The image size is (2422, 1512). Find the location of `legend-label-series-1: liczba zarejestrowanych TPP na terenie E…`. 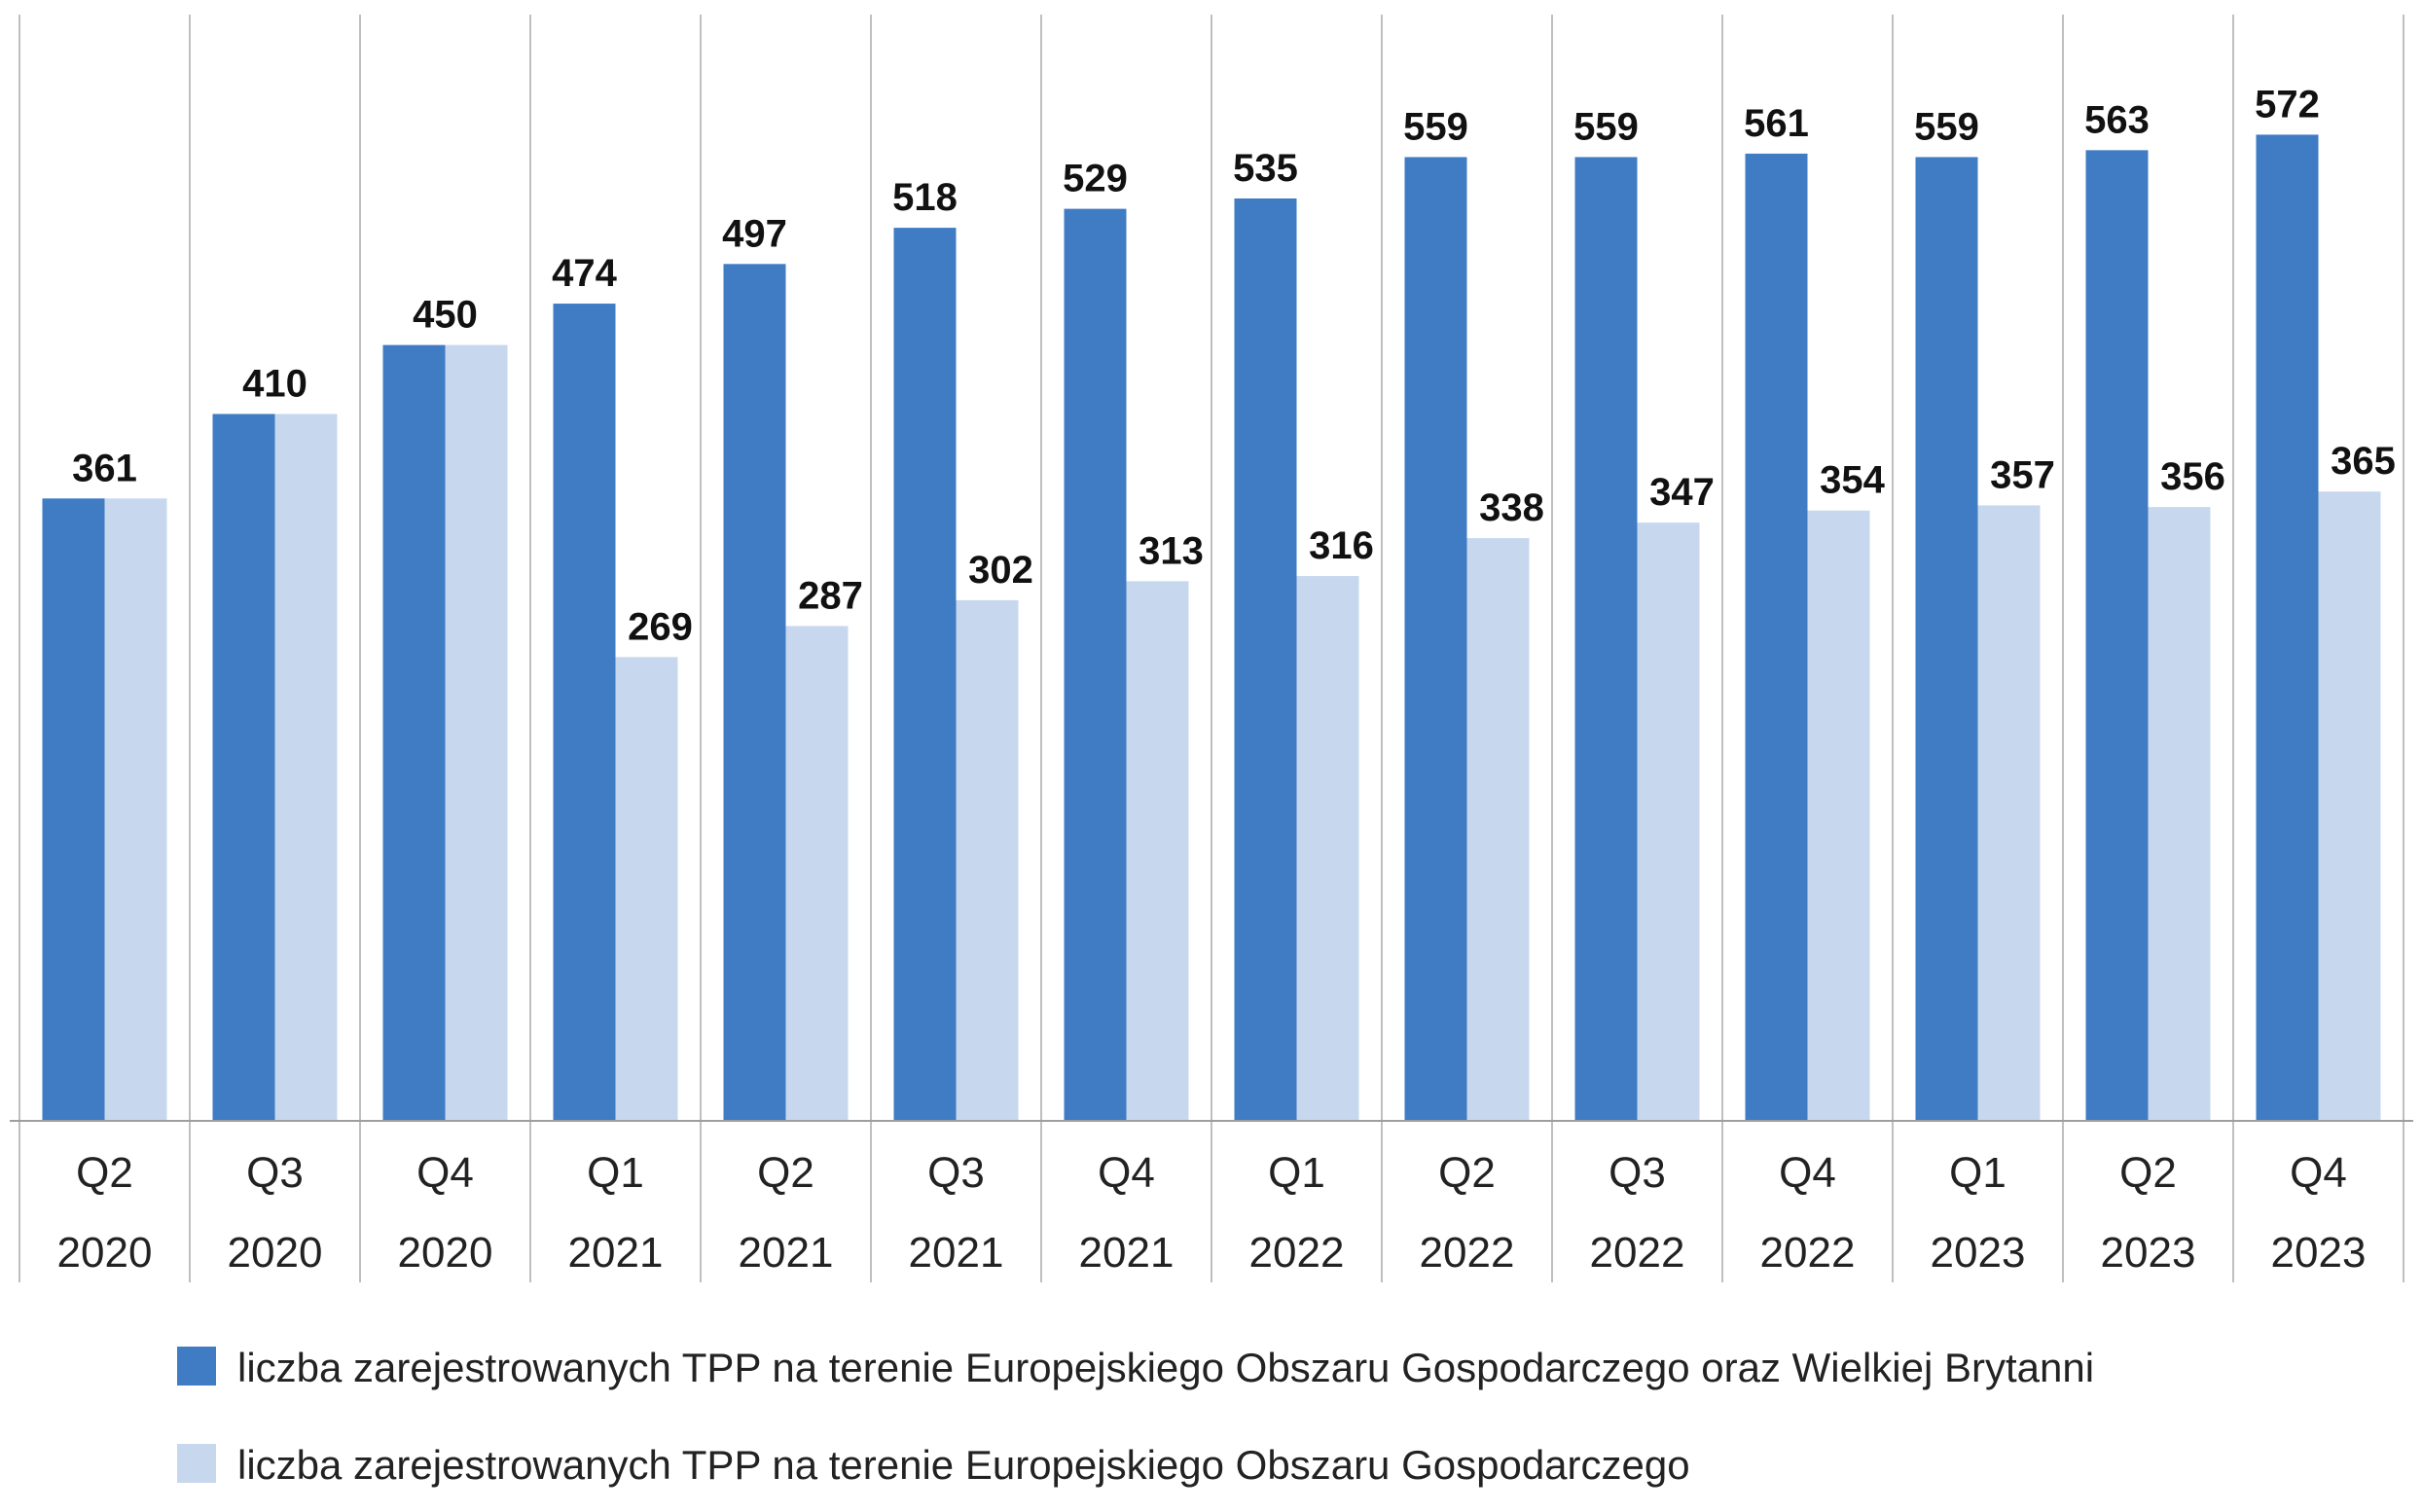

legend-label-series-1: liczba zarejestrowanych TPP na terenie E… is located at coordinates (1165, 1367).